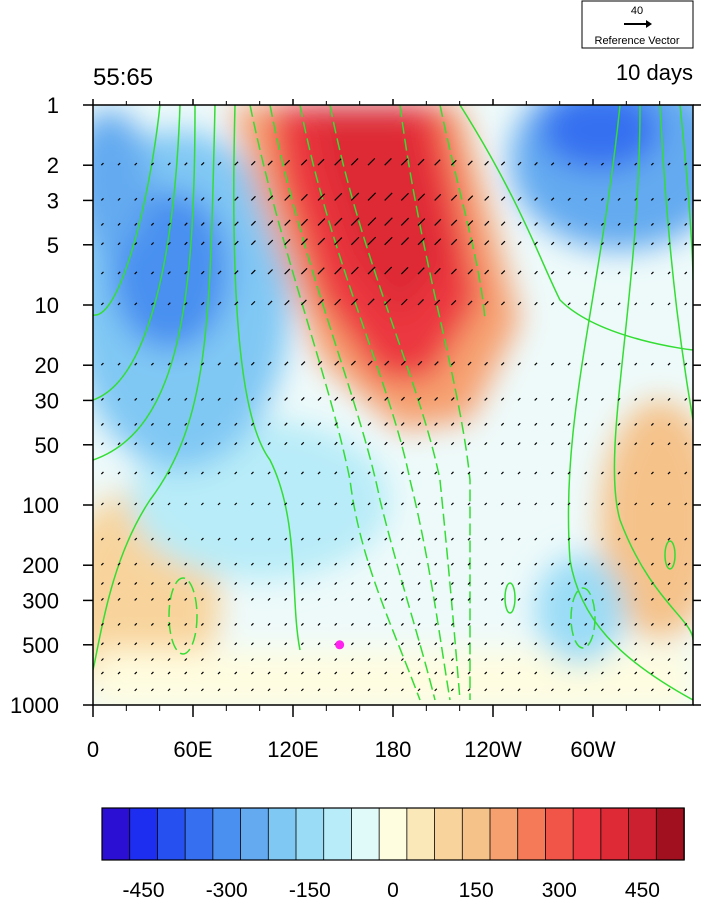 This screenshot has height=898, width=710. I want to click on y-tick-label: 300, so click(40, 600).